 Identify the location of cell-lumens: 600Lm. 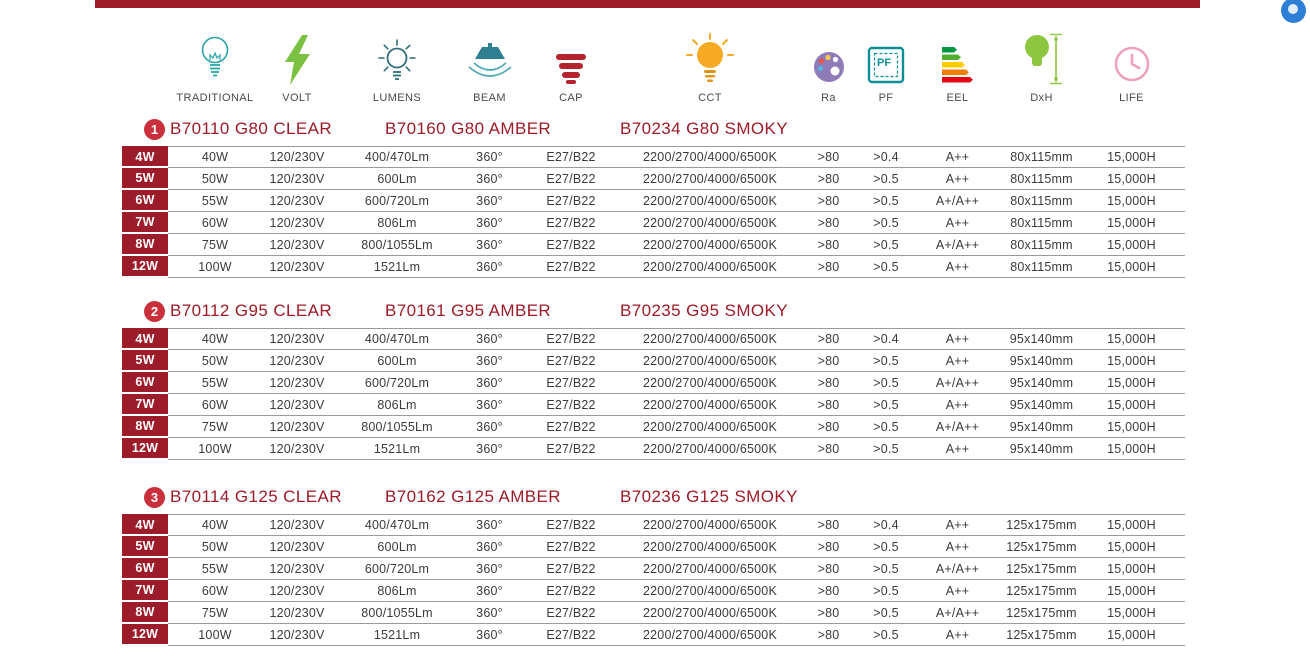
(397, 361).